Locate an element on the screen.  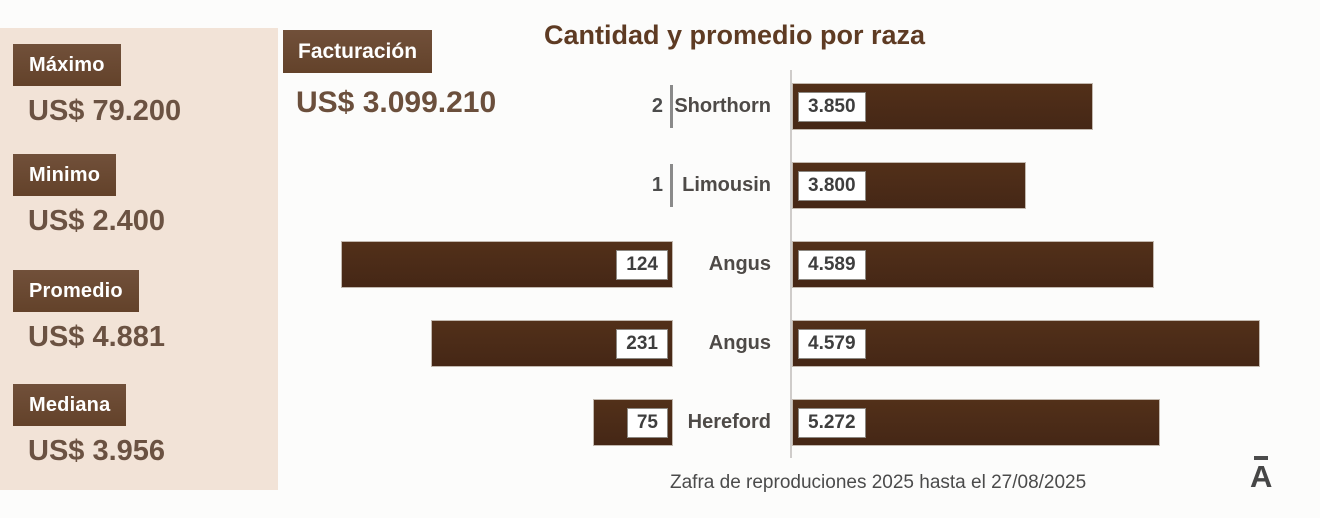
qty-value-box: 124 is located at coordinates (642, 264).